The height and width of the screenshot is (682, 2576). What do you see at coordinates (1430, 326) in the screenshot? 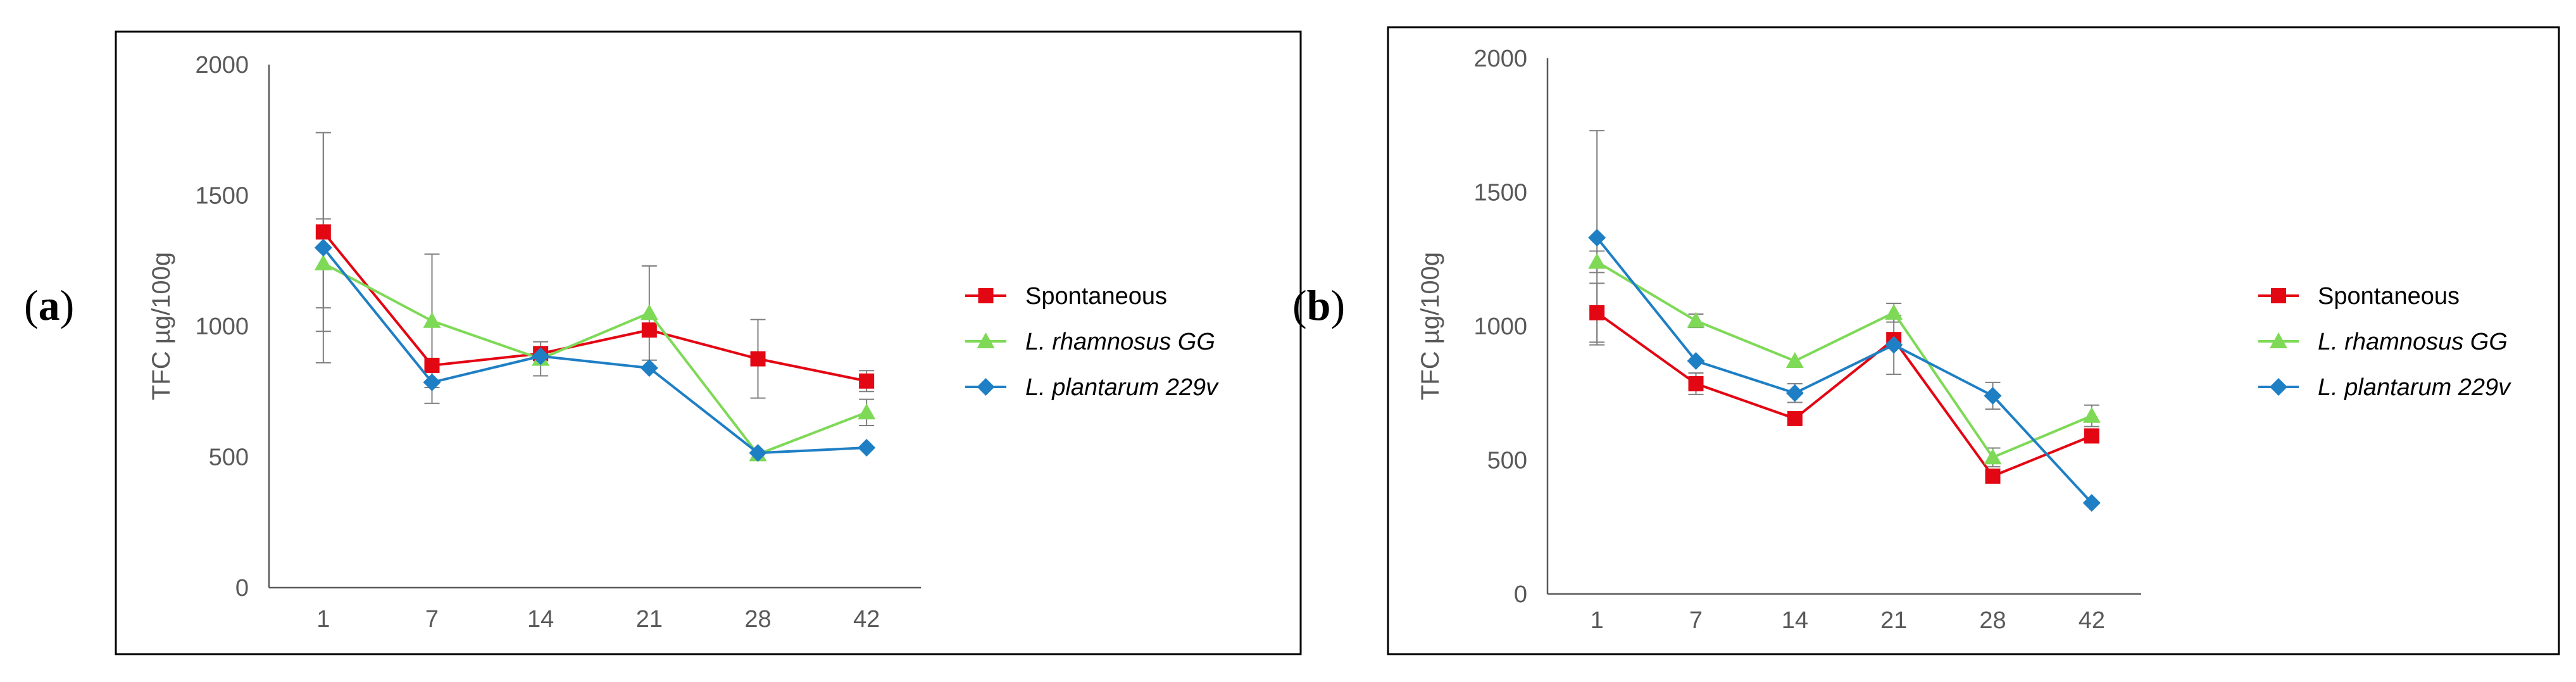
I see `chart-b-y-axis-label: TFC µg/100g` at bounding box center [1430, 326].